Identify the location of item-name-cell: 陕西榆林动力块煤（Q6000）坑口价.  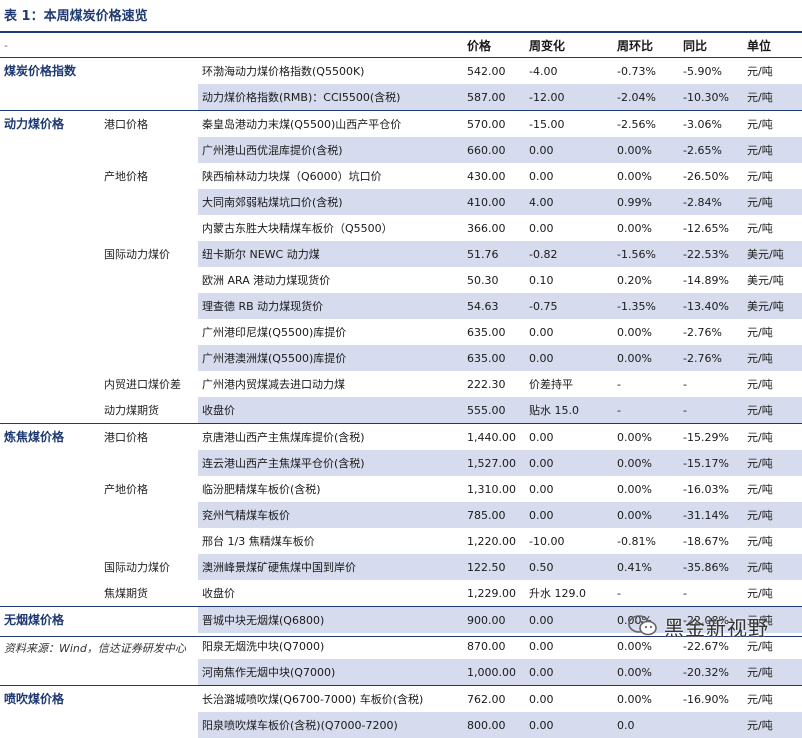
(330, 176).